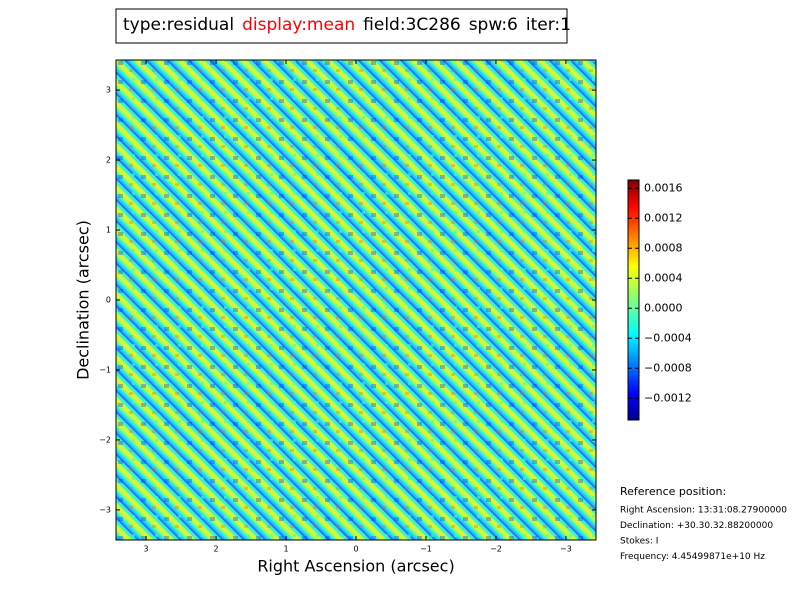  I want to click on x-axis-label: Right Ascension (arcsec), so click(355, 566).